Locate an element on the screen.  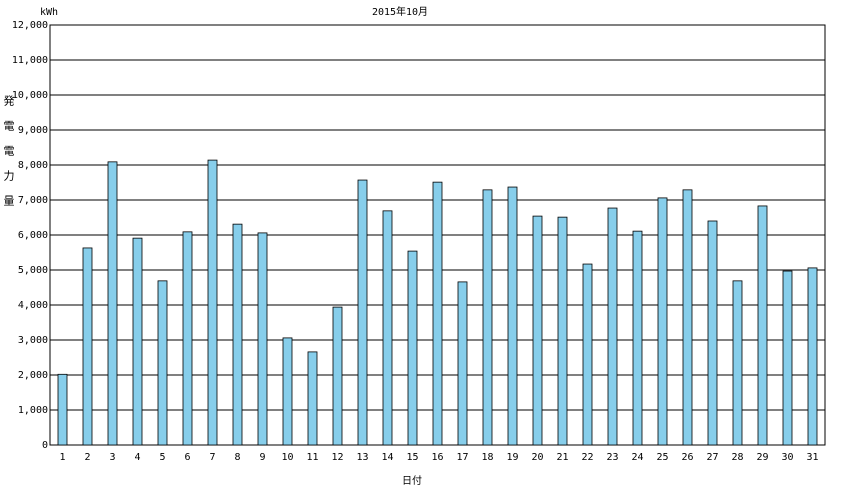
x-tick-label: 16 is located at coordinates (437, 457).